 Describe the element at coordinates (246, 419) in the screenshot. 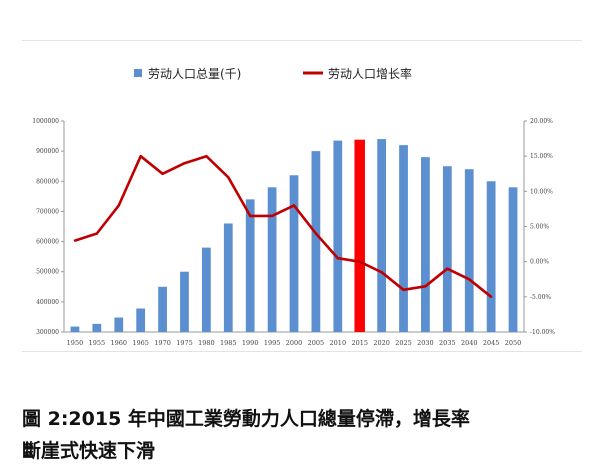

I see `figure-caption-line-1: 圖 2:2015 年中國工業勞動力人口總量停滯，增長率` at that location.